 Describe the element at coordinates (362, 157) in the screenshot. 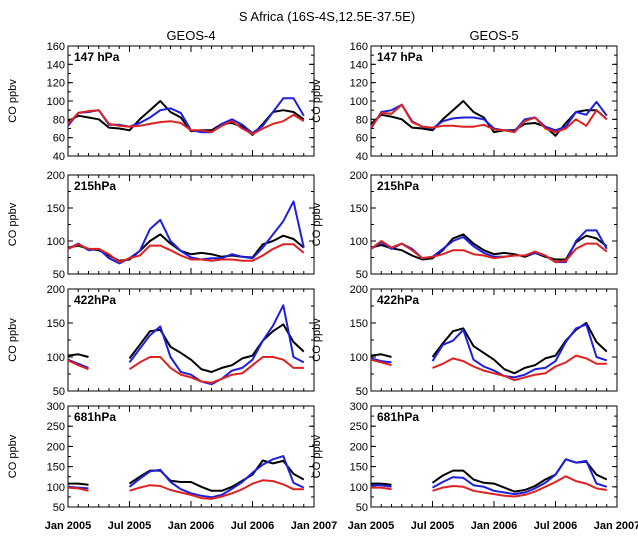

I see `y-tick-label: 40` at that location.